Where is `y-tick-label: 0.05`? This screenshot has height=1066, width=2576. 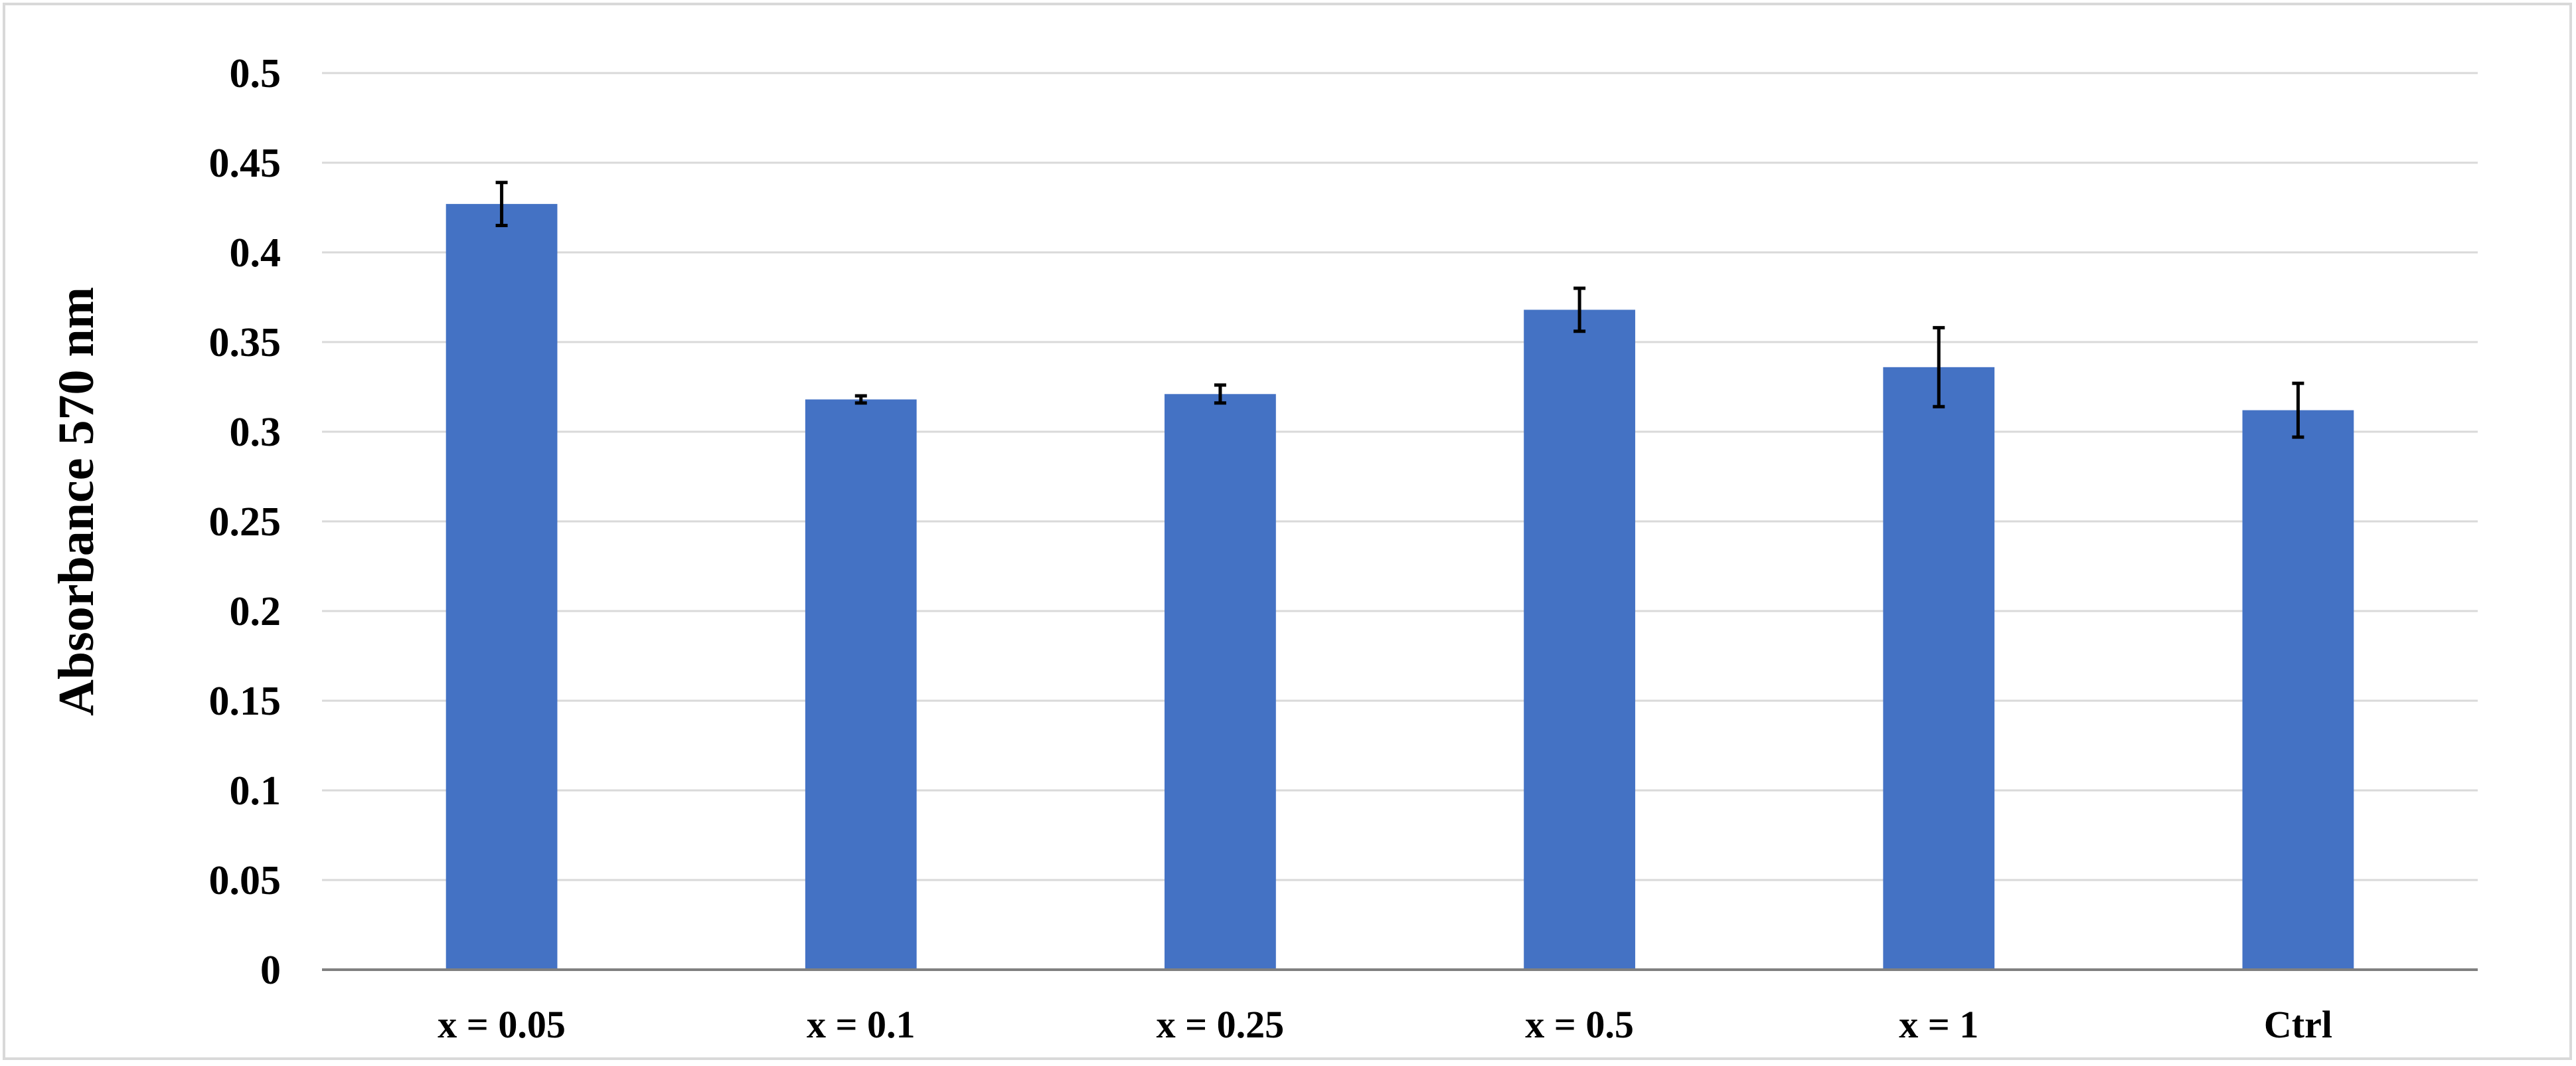
y-tick-label: 0.05 is located at coordinates (245, 880).